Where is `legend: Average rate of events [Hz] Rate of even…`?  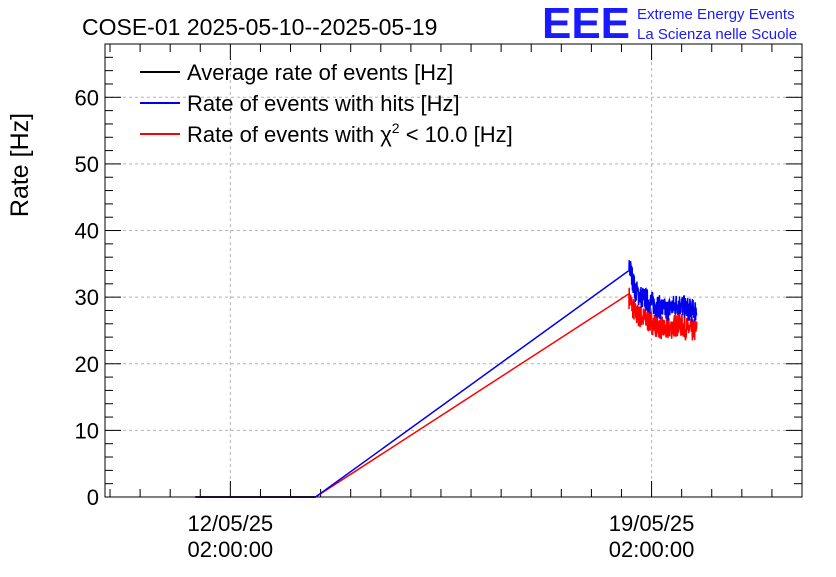 legend: Average rate of events [Hz] Rate of even… is located at coordinates (326, 103).